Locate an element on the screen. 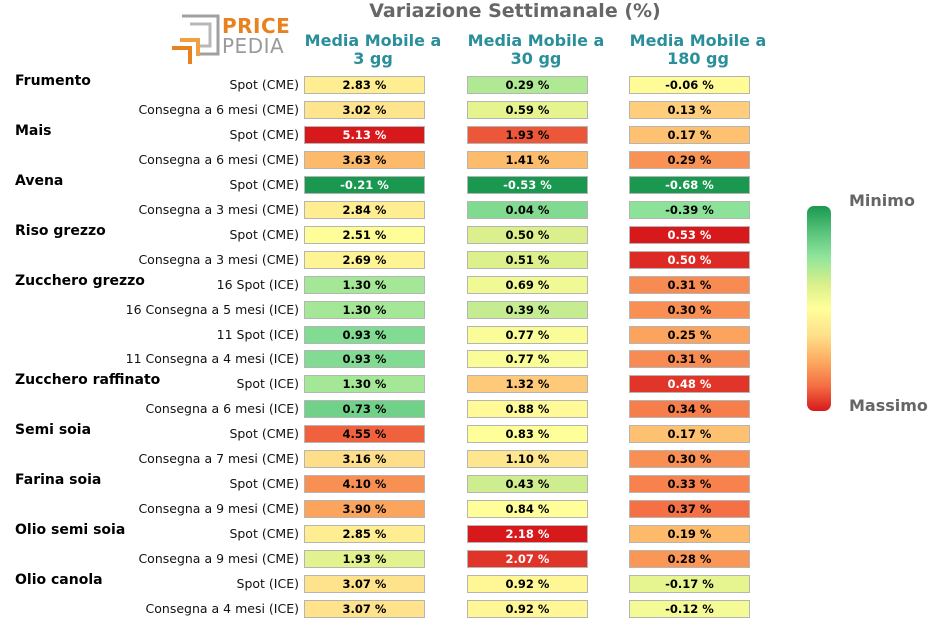 This screenshot has height=630, width=947. group-label: Mais is located at coordinates (33, 130).